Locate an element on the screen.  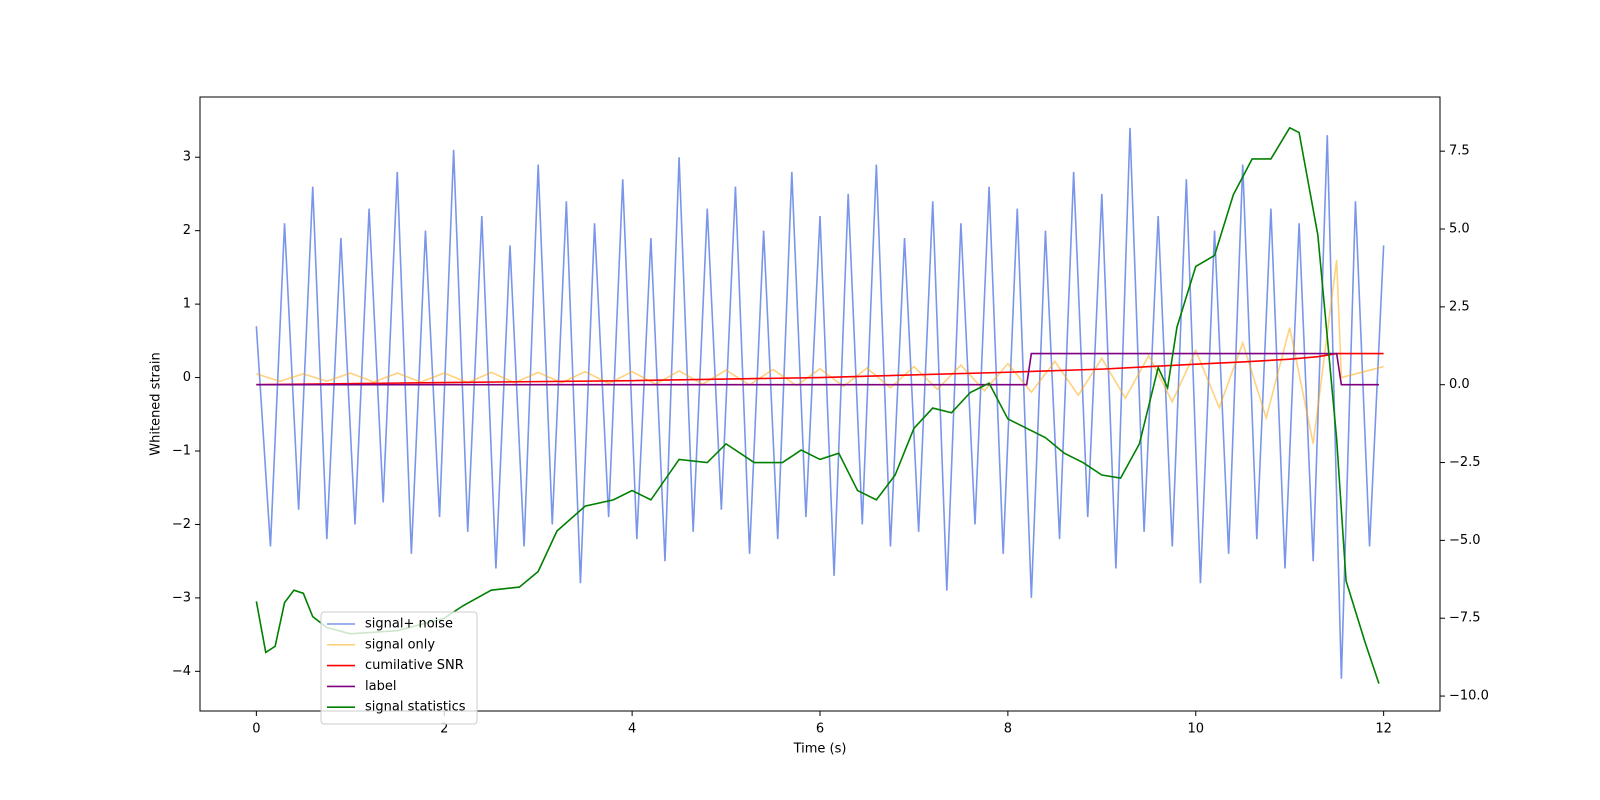
y-tick-label: 0 is located at coordinates (187, 377).